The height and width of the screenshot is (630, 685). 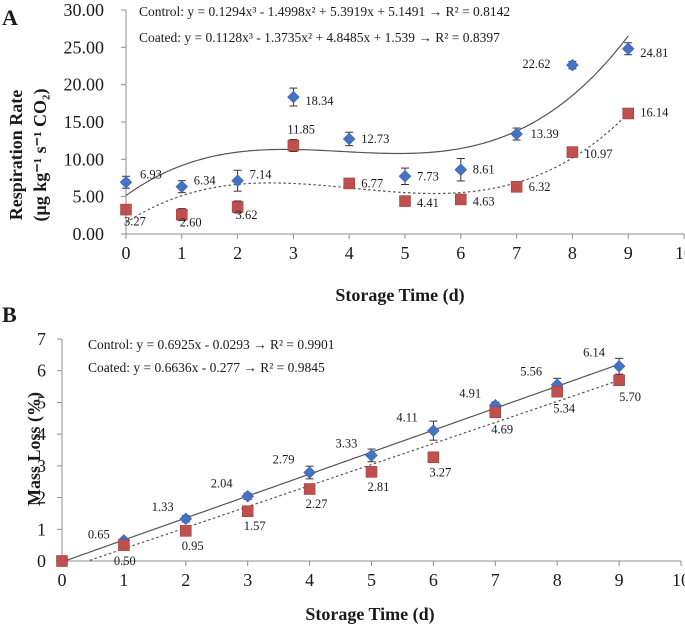 I want to click on panel-a-control-data-label: 7.14, so click(x=261, y=175).